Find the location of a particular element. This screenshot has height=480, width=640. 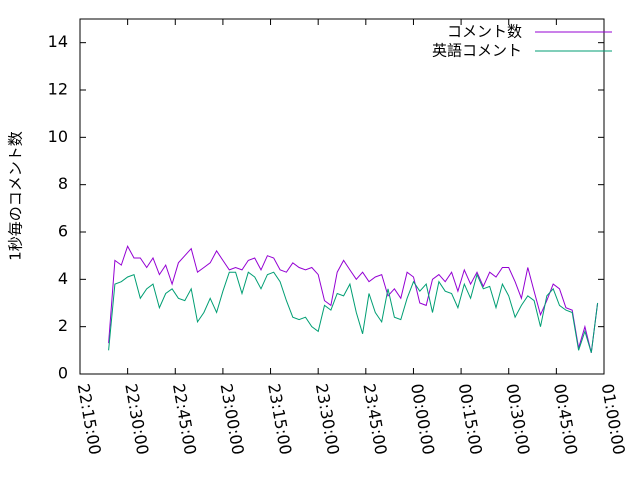

x-tick-label: 23:00:00 is located at coordinates (232, 419).